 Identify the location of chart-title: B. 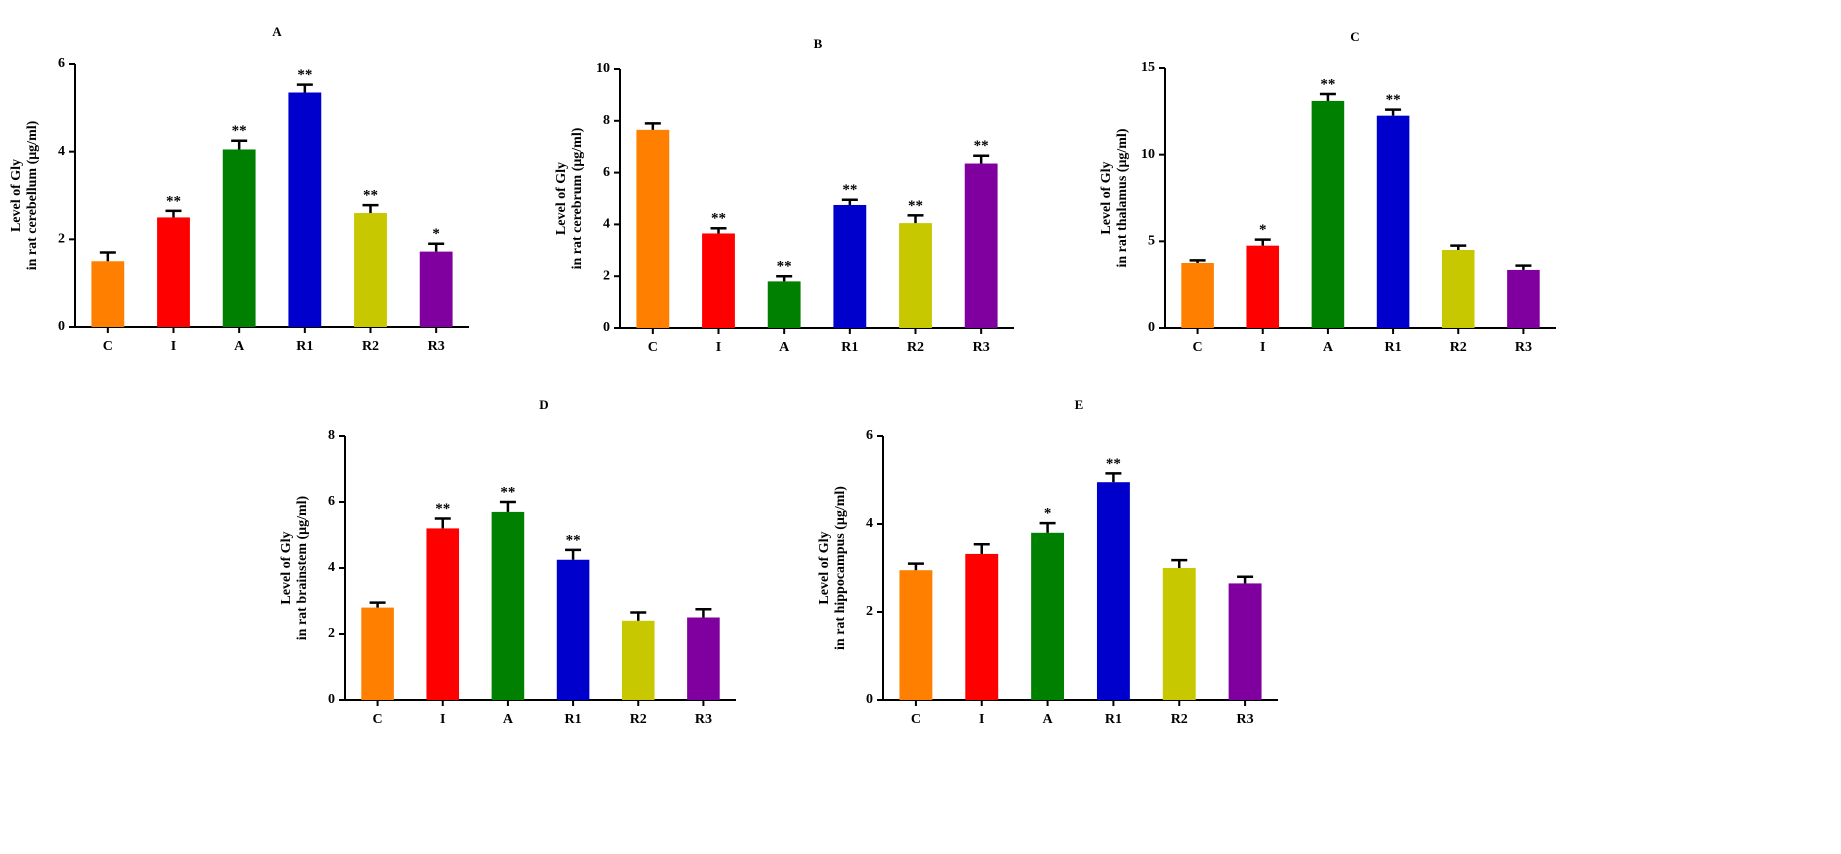
(818, 43).